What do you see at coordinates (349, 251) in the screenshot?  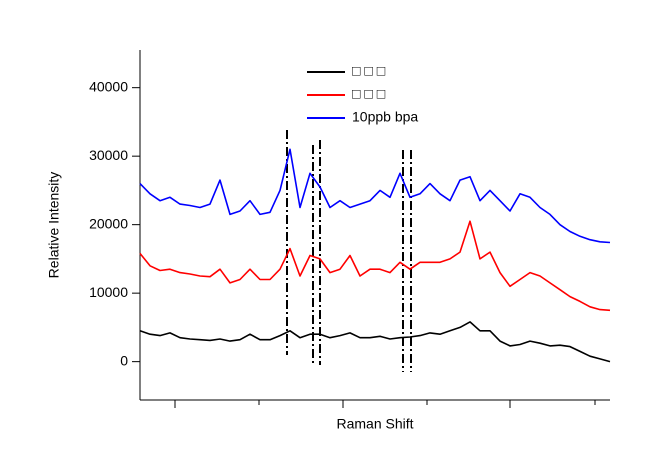 I see `marker-lines` at bounding box center [349, 251].